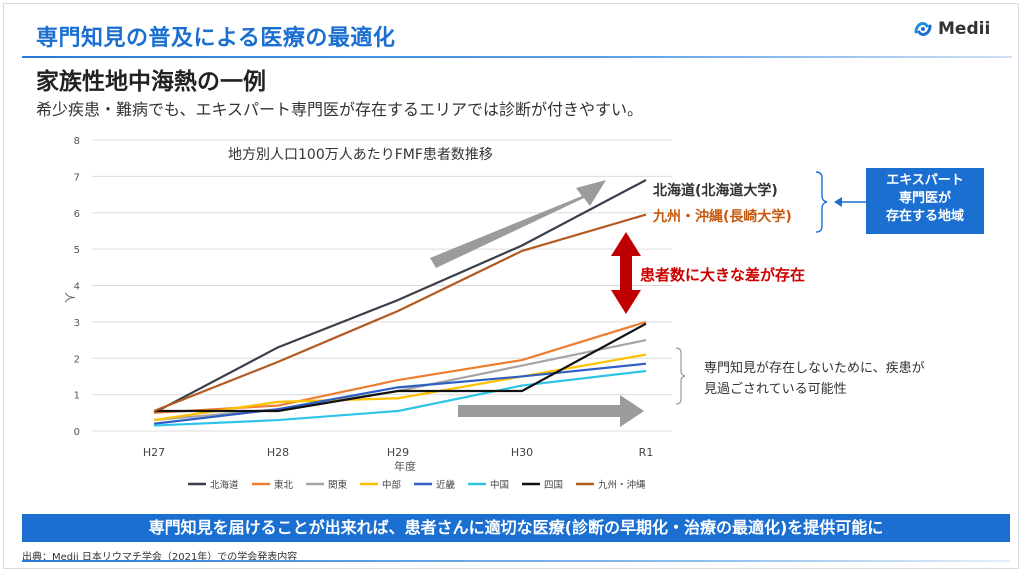 Image resolution: width=1024 pixels, height=575 pixels. What do you see at coordinates (77, 359) in the screenshot?
I see `y-tick-label: 2` at bounding box center [77, 359].